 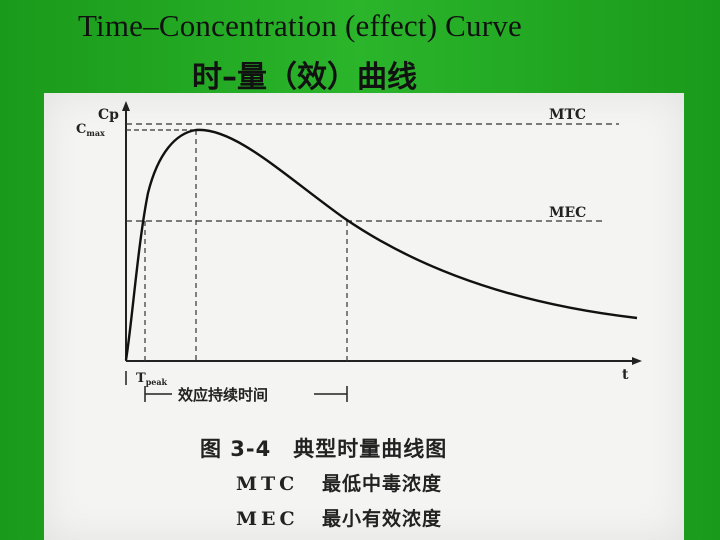 What do you see at coordinates (152, 379) in the screenshot?
I see `tpeak-label: Tpeak` at bounding box center [152, 379].